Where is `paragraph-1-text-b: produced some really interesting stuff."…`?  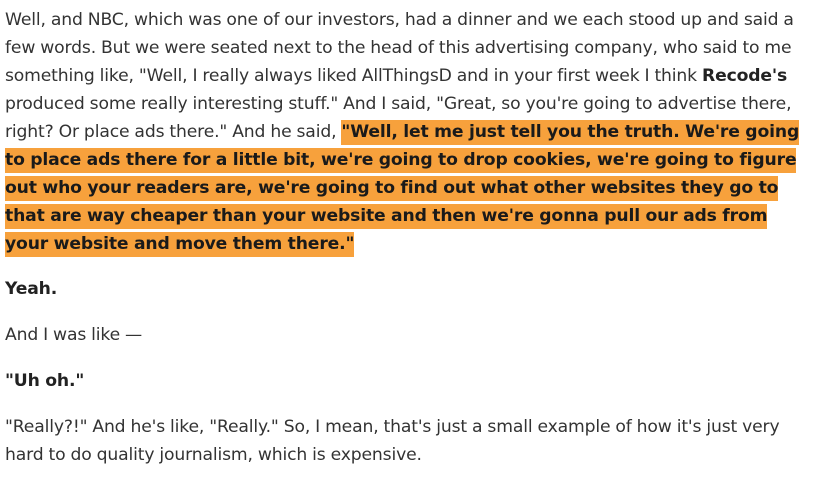 paragraph-1-text-b: produced some really interesting stuff."… is located at coordinates (398, 118).